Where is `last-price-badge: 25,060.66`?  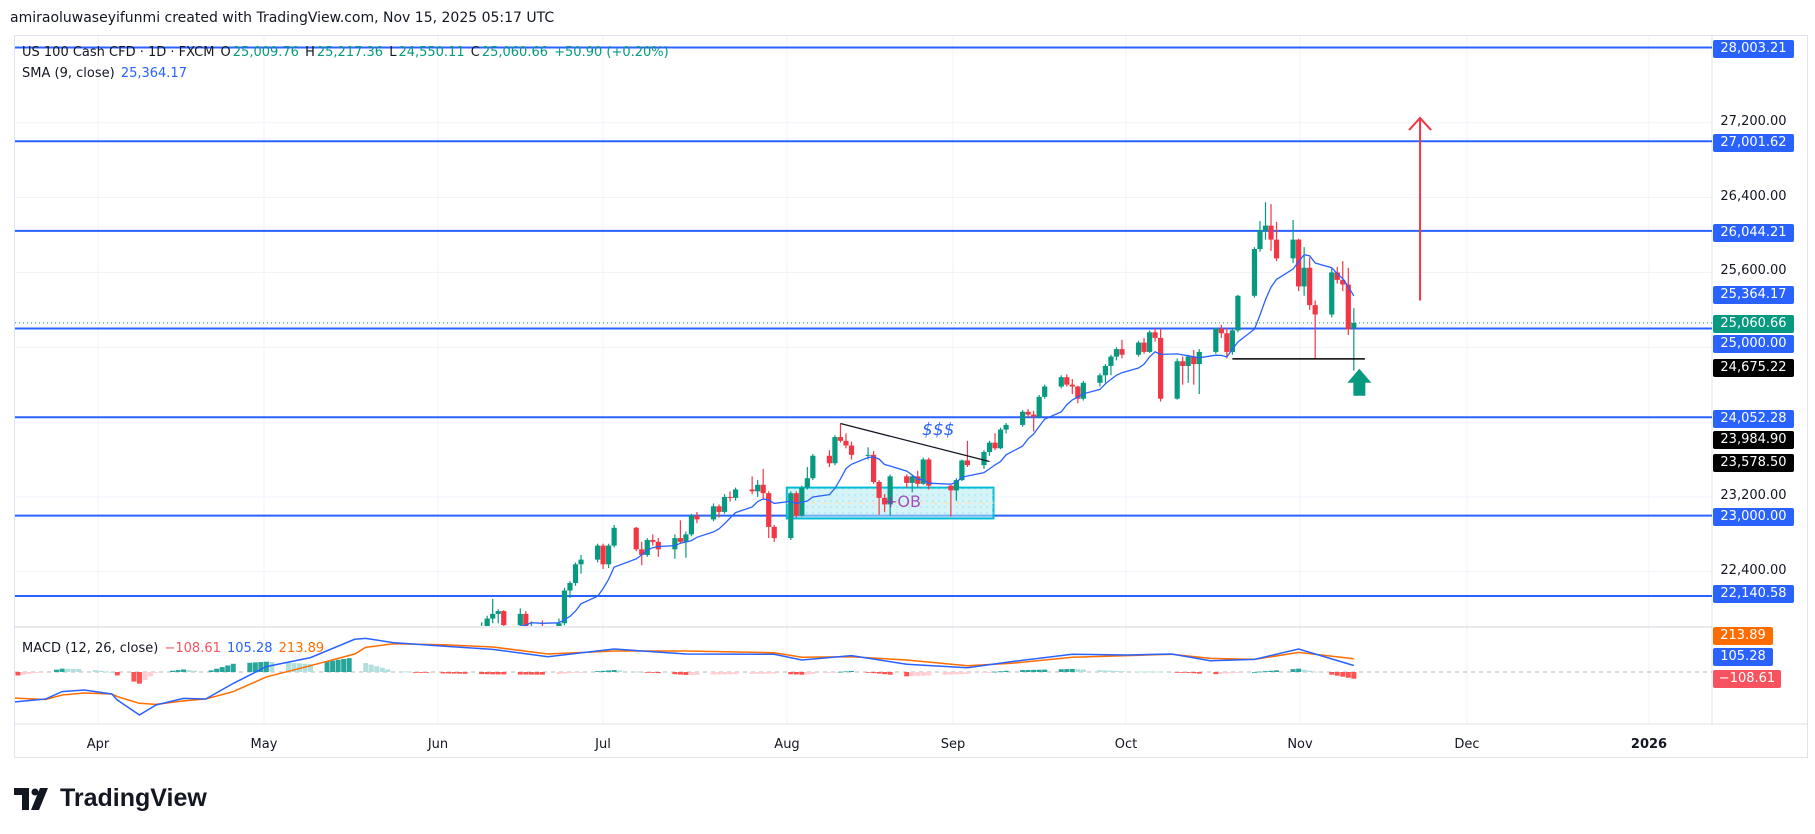
last-price-badge: 25,060.66 is located at coordinates (1753, 324).